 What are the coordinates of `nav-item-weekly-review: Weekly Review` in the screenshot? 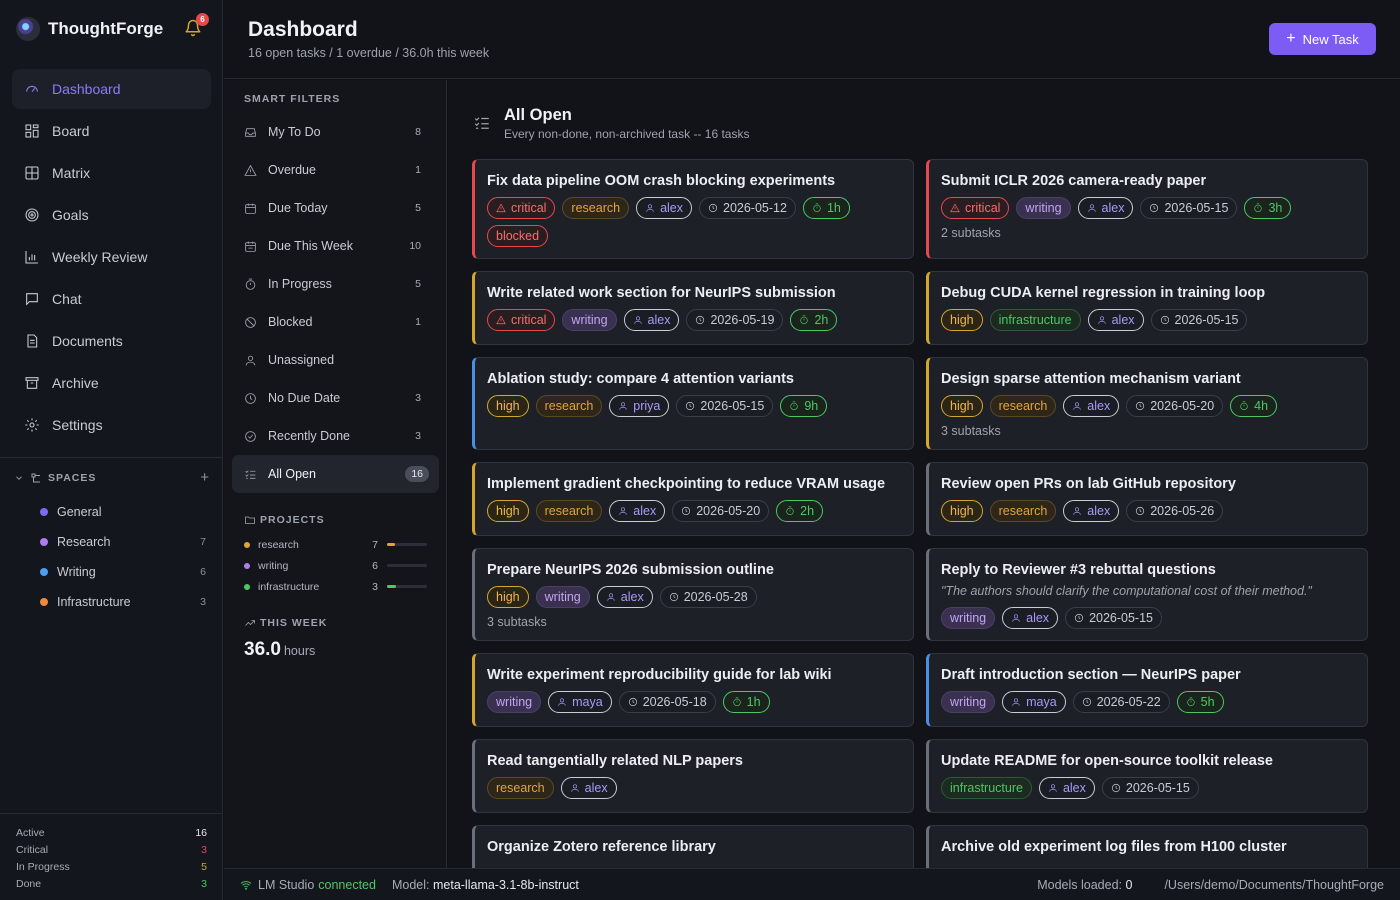 It's located at (111, 257).